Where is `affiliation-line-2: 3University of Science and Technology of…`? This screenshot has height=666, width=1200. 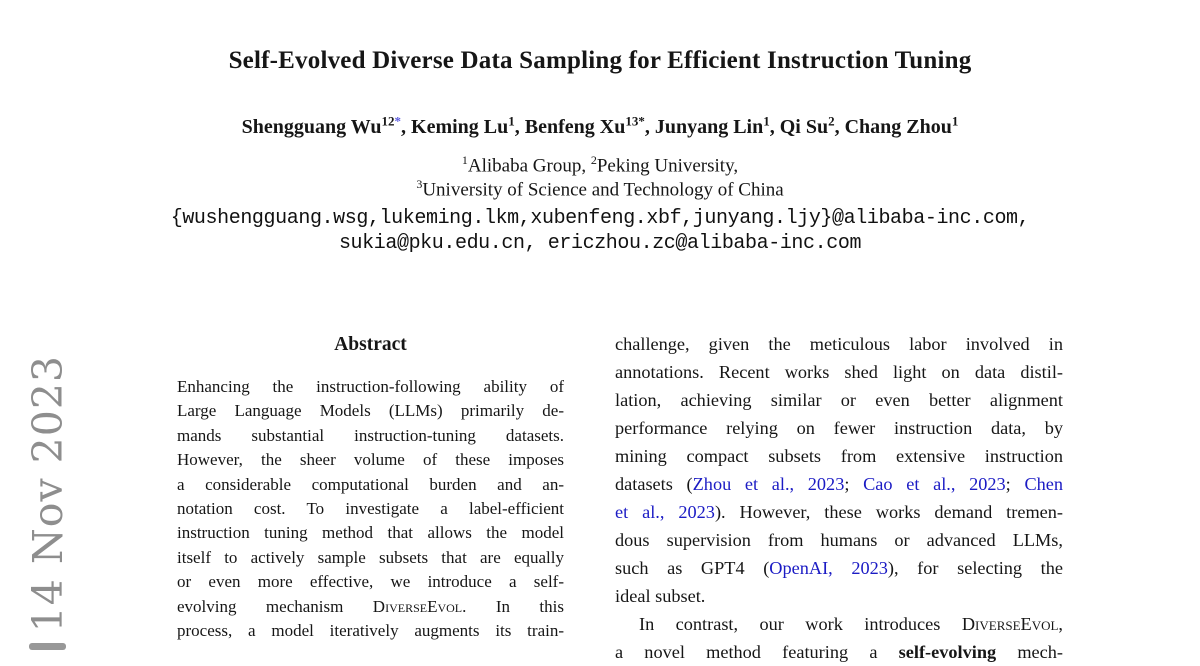 affiliation-line-2: 3University of Science and Technology of… is located at coordinates (600, 189).